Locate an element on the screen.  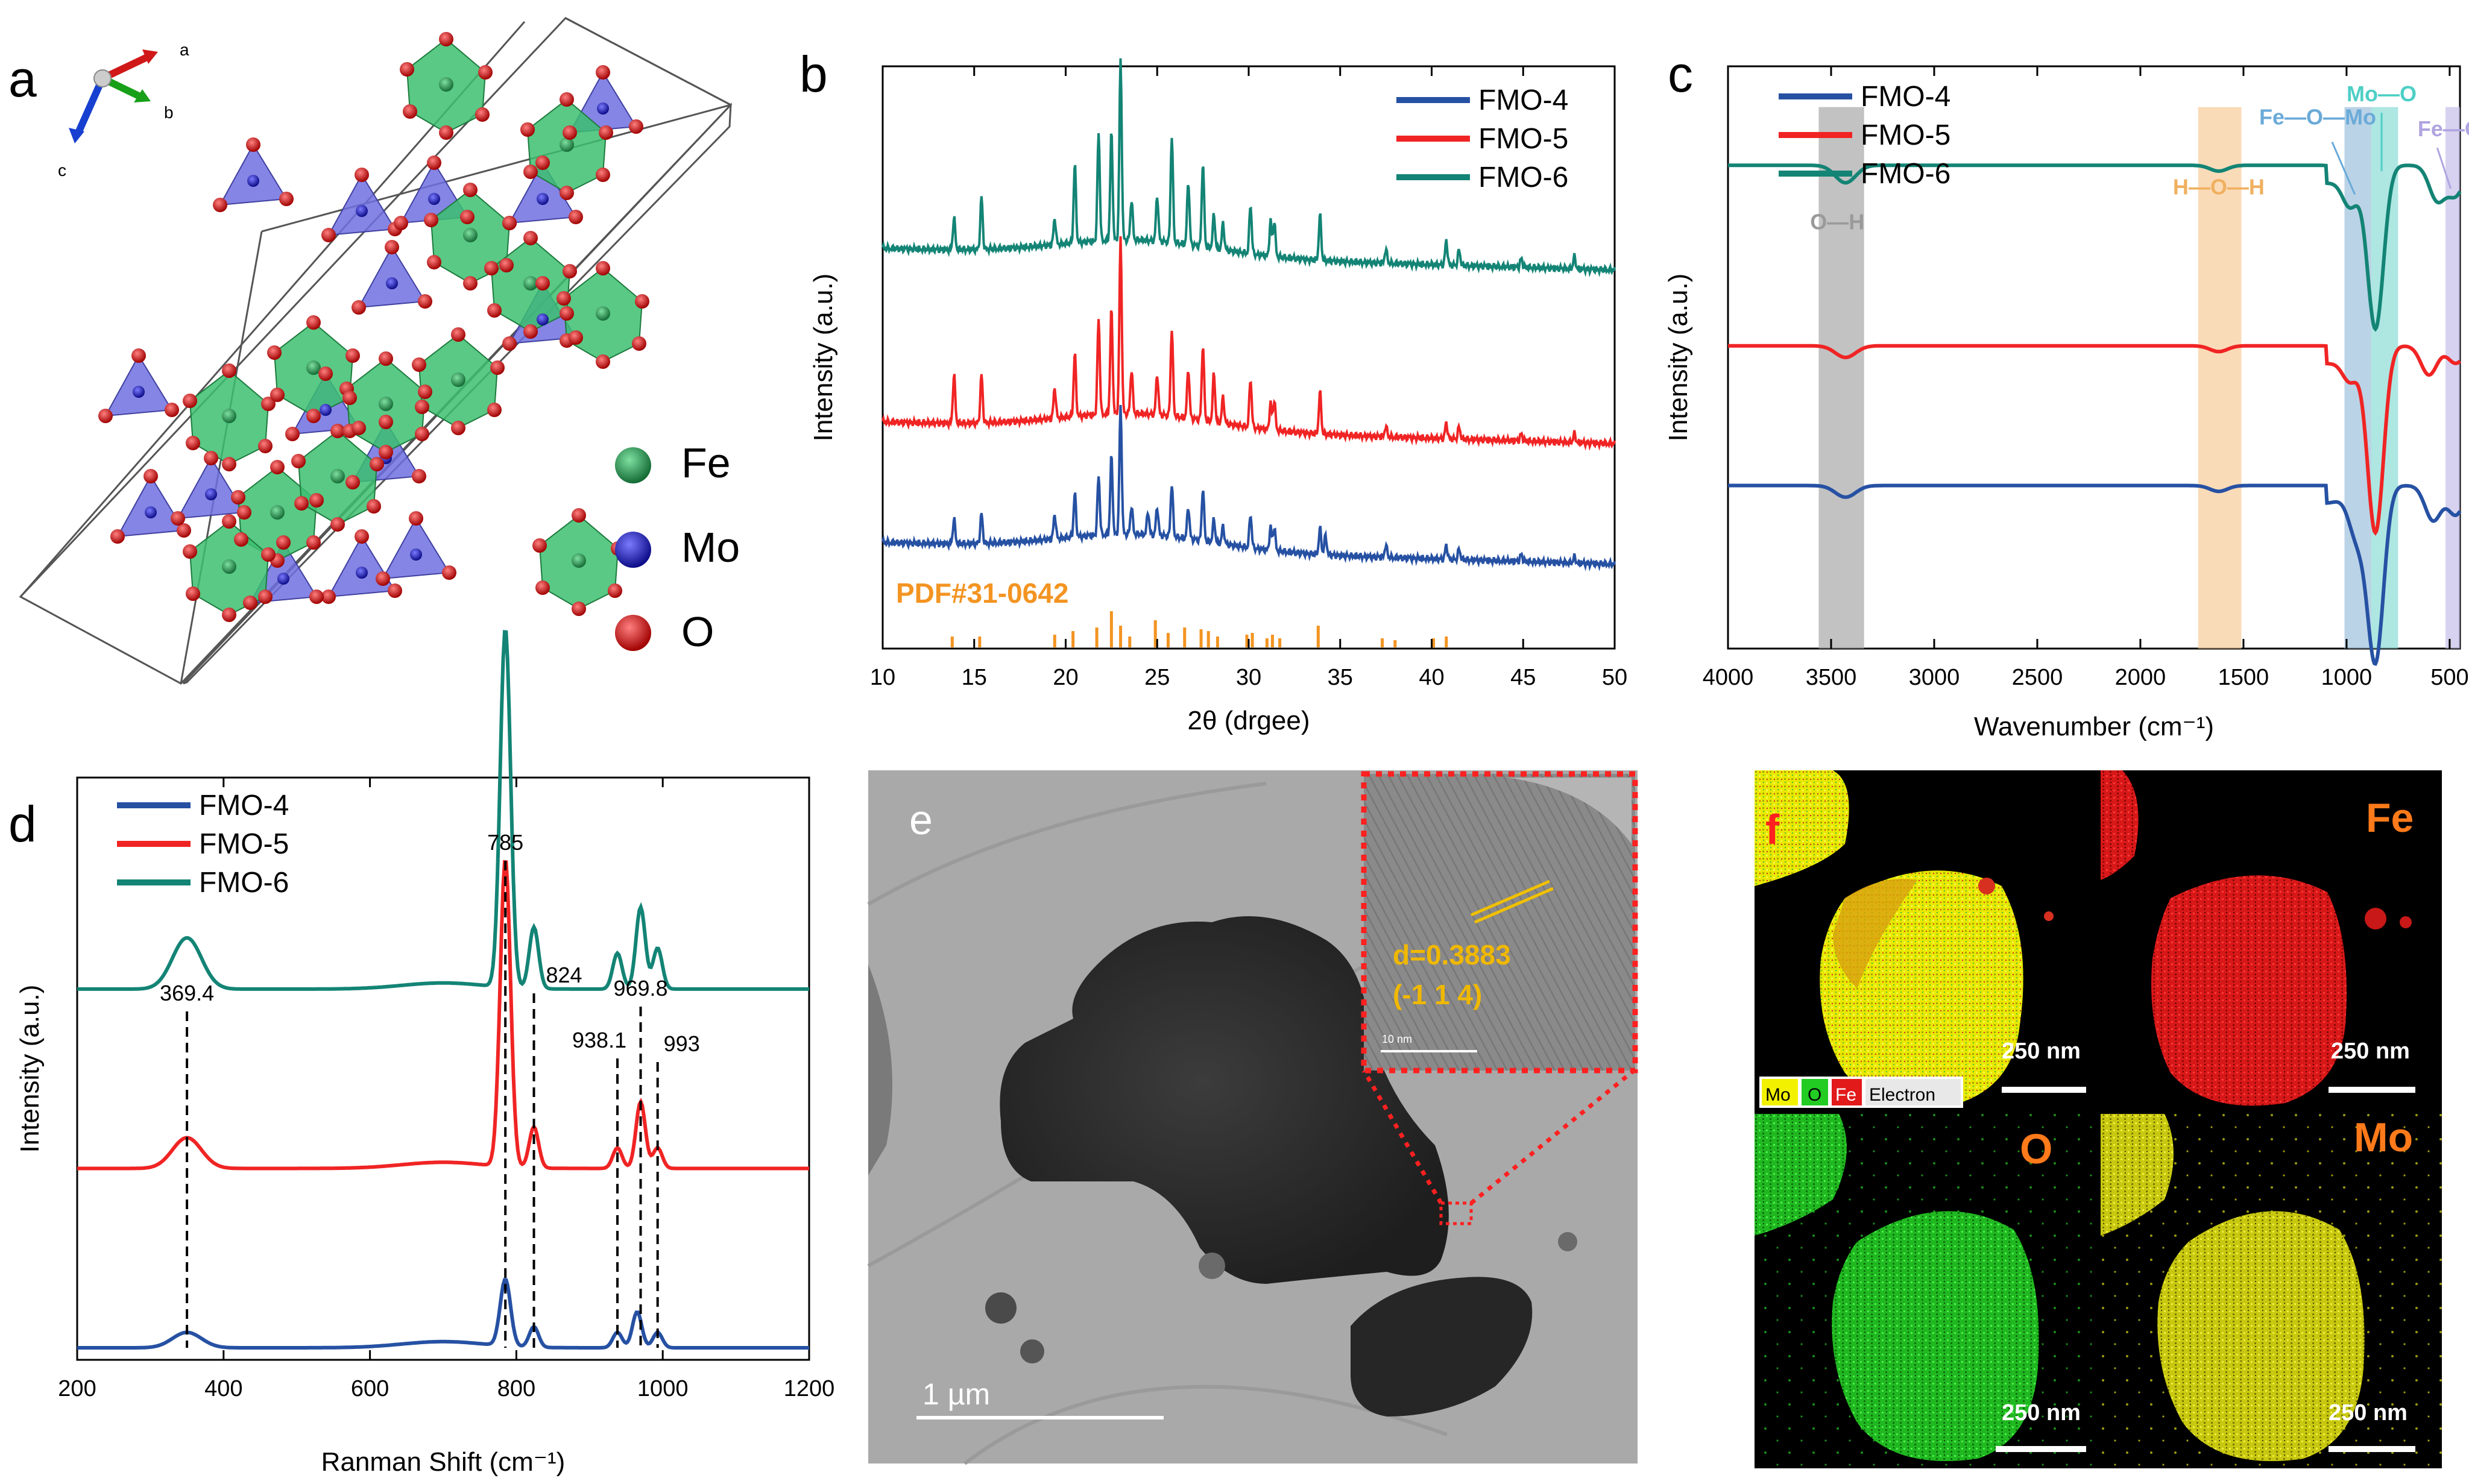
raman-x-axis-label: Ranman Shift (cm⁻¹) is located at coordinates (443, 1462).